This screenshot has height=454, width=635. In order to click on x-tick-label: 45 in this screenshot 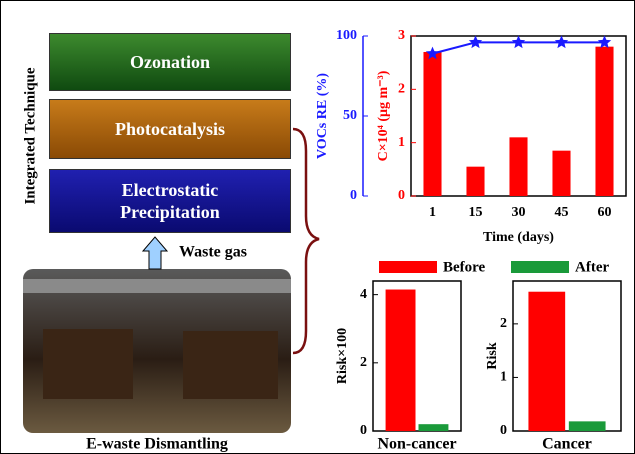, I will do `click(562, 212)`.